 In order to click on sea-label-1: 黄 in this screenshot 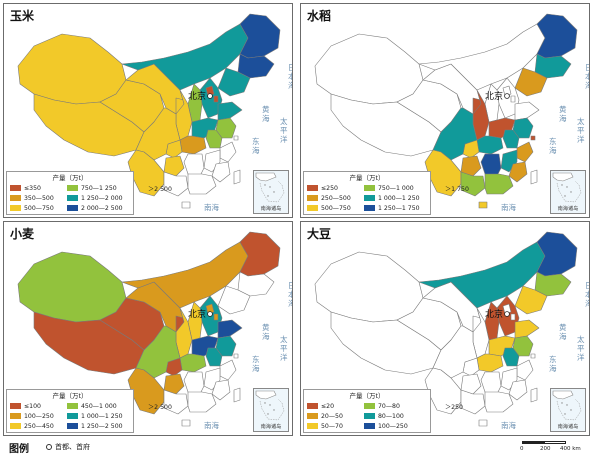, I will do `click(266, 109)`.